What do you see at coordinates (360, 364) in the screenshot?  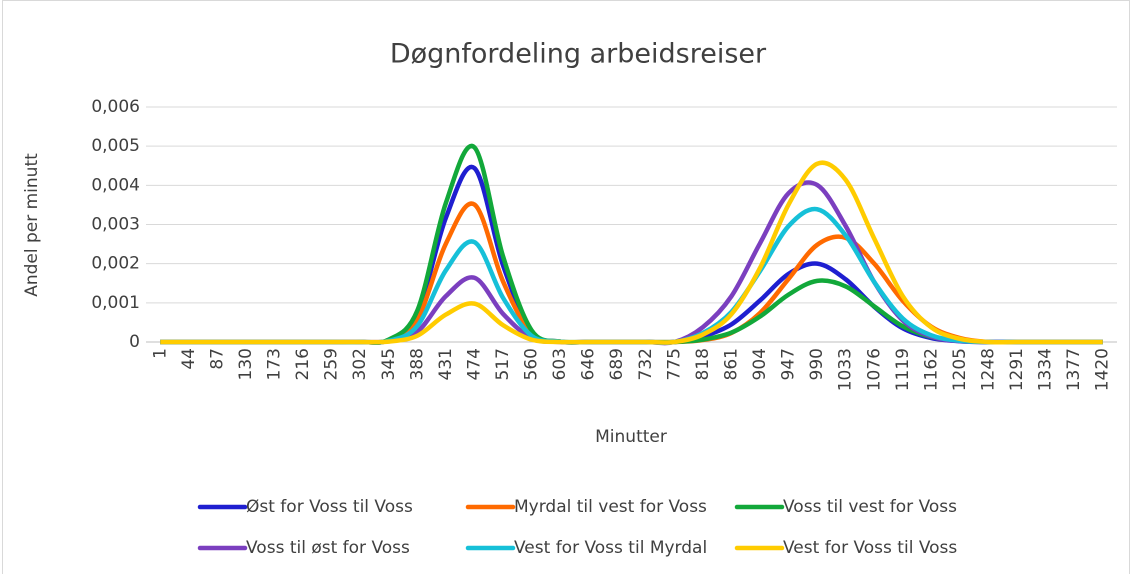 I see `x-tick-label: 302` at bounding box center [360, 364].